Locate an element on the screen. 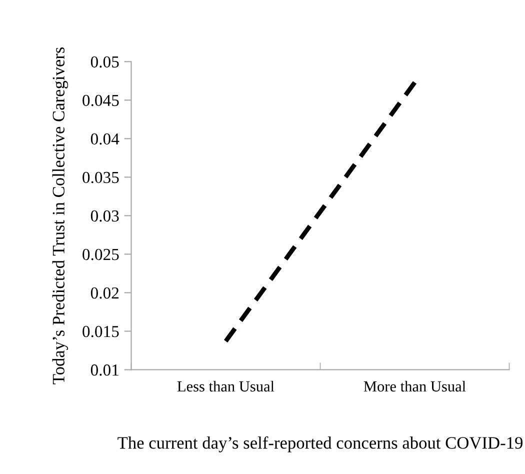 Image resolution: width=525 pixels, height=474 pixels. y-tick-label: 0.04 is located at coordinates (105, 139).